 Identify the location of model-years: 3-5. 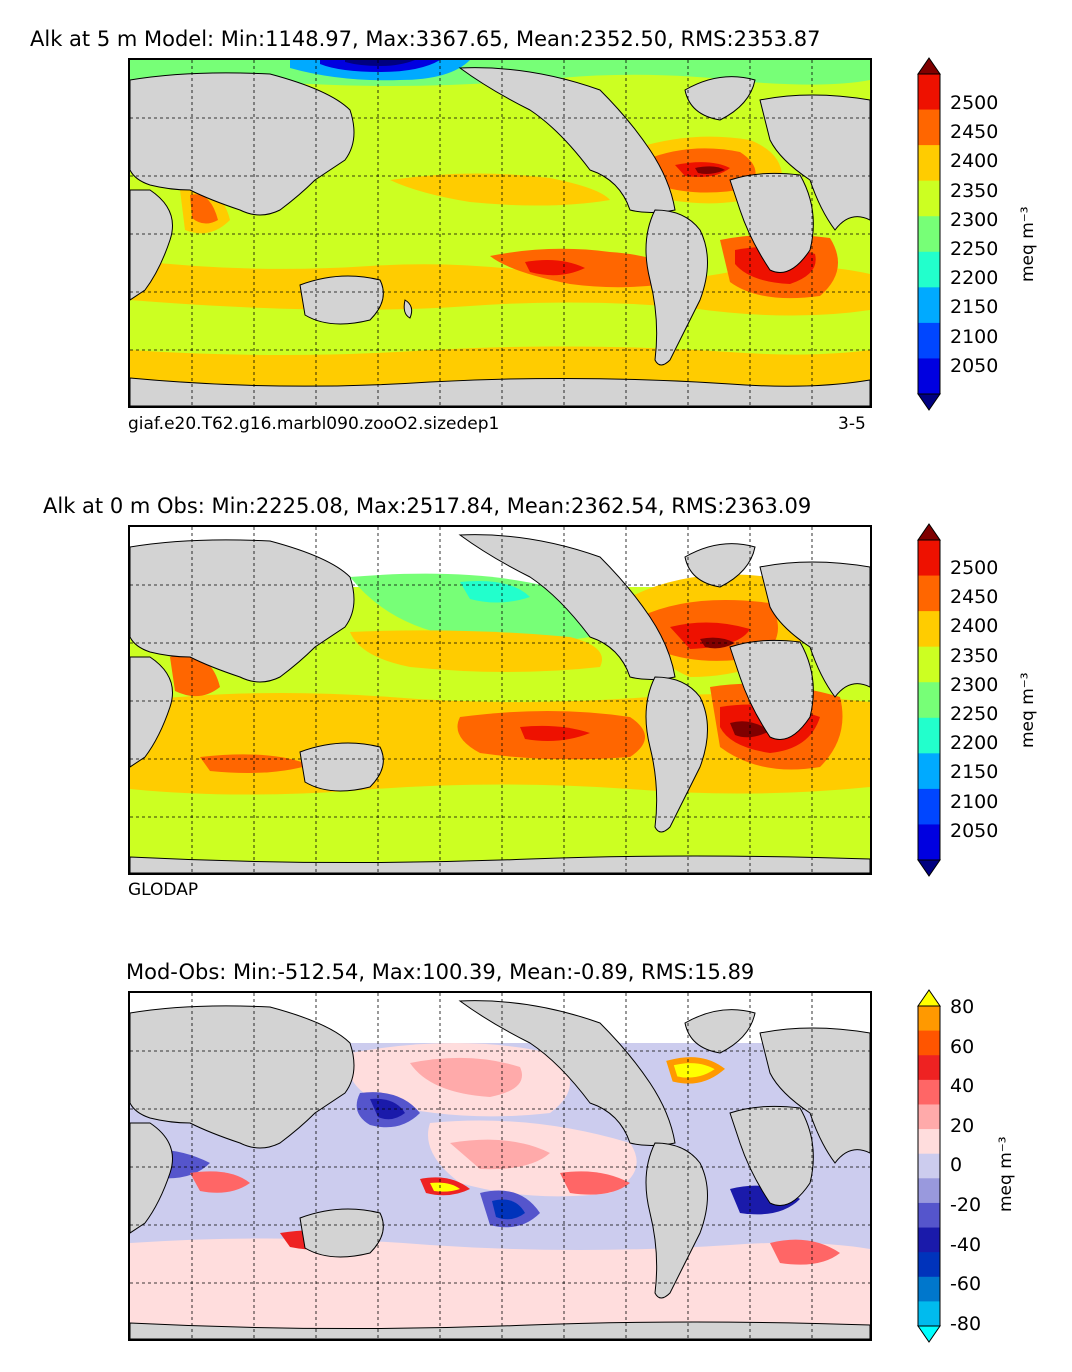
(852, 424).